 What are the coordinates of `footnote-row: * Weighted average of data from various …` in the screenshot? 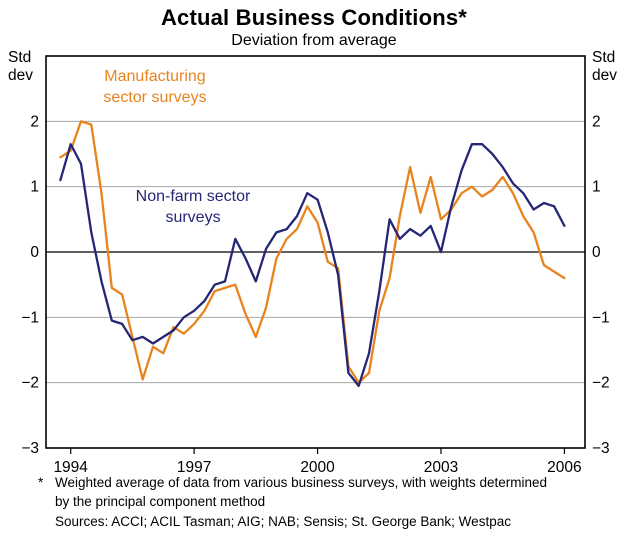 It's located at (318, 493).